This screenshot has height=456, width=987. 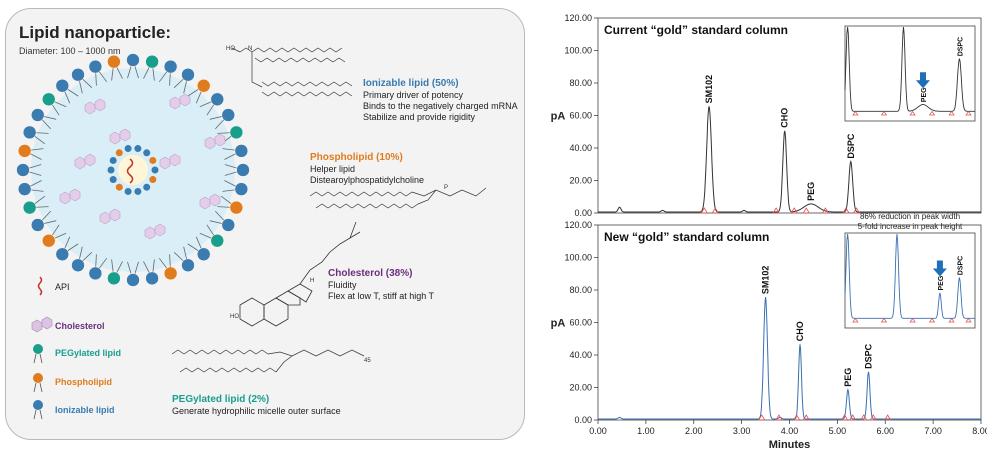 What do you see at coordinates (381, 296) in the screenshot?
I see `cholesterol-line-2: Flex at low T, stiff at high T` at bounding box center [381, 296].